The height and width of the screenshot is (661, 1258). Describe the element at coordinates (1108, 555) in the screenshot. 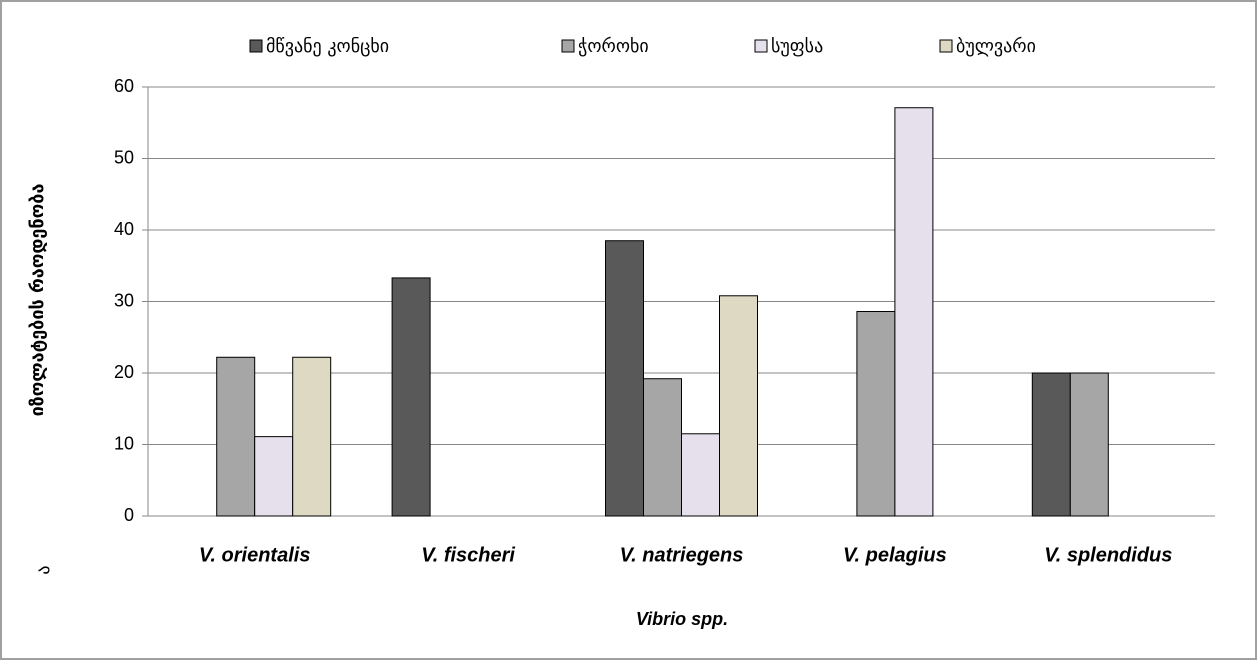

I see `x-tick-label: V. splendidus` at that location.